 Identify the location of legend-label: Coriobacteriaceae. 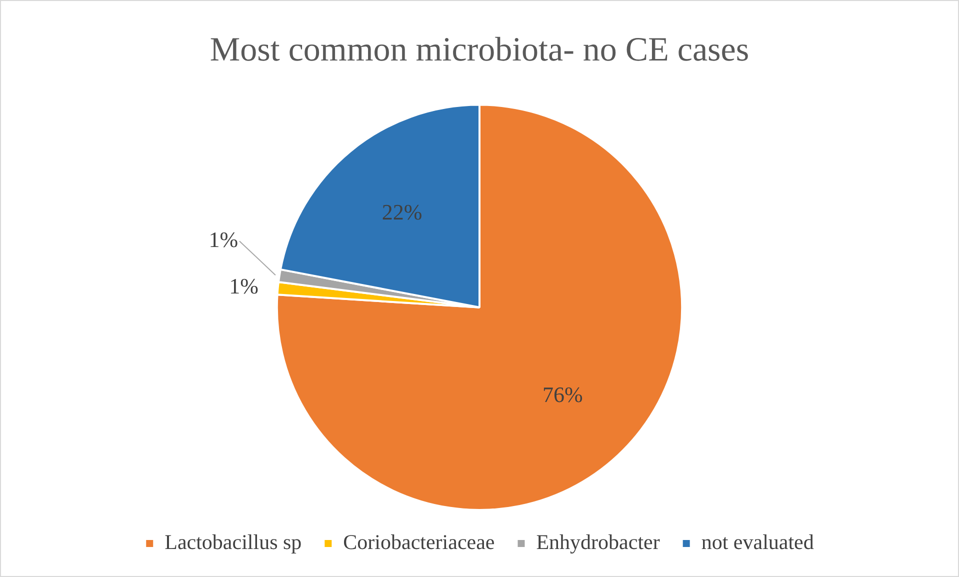
(419, 542).